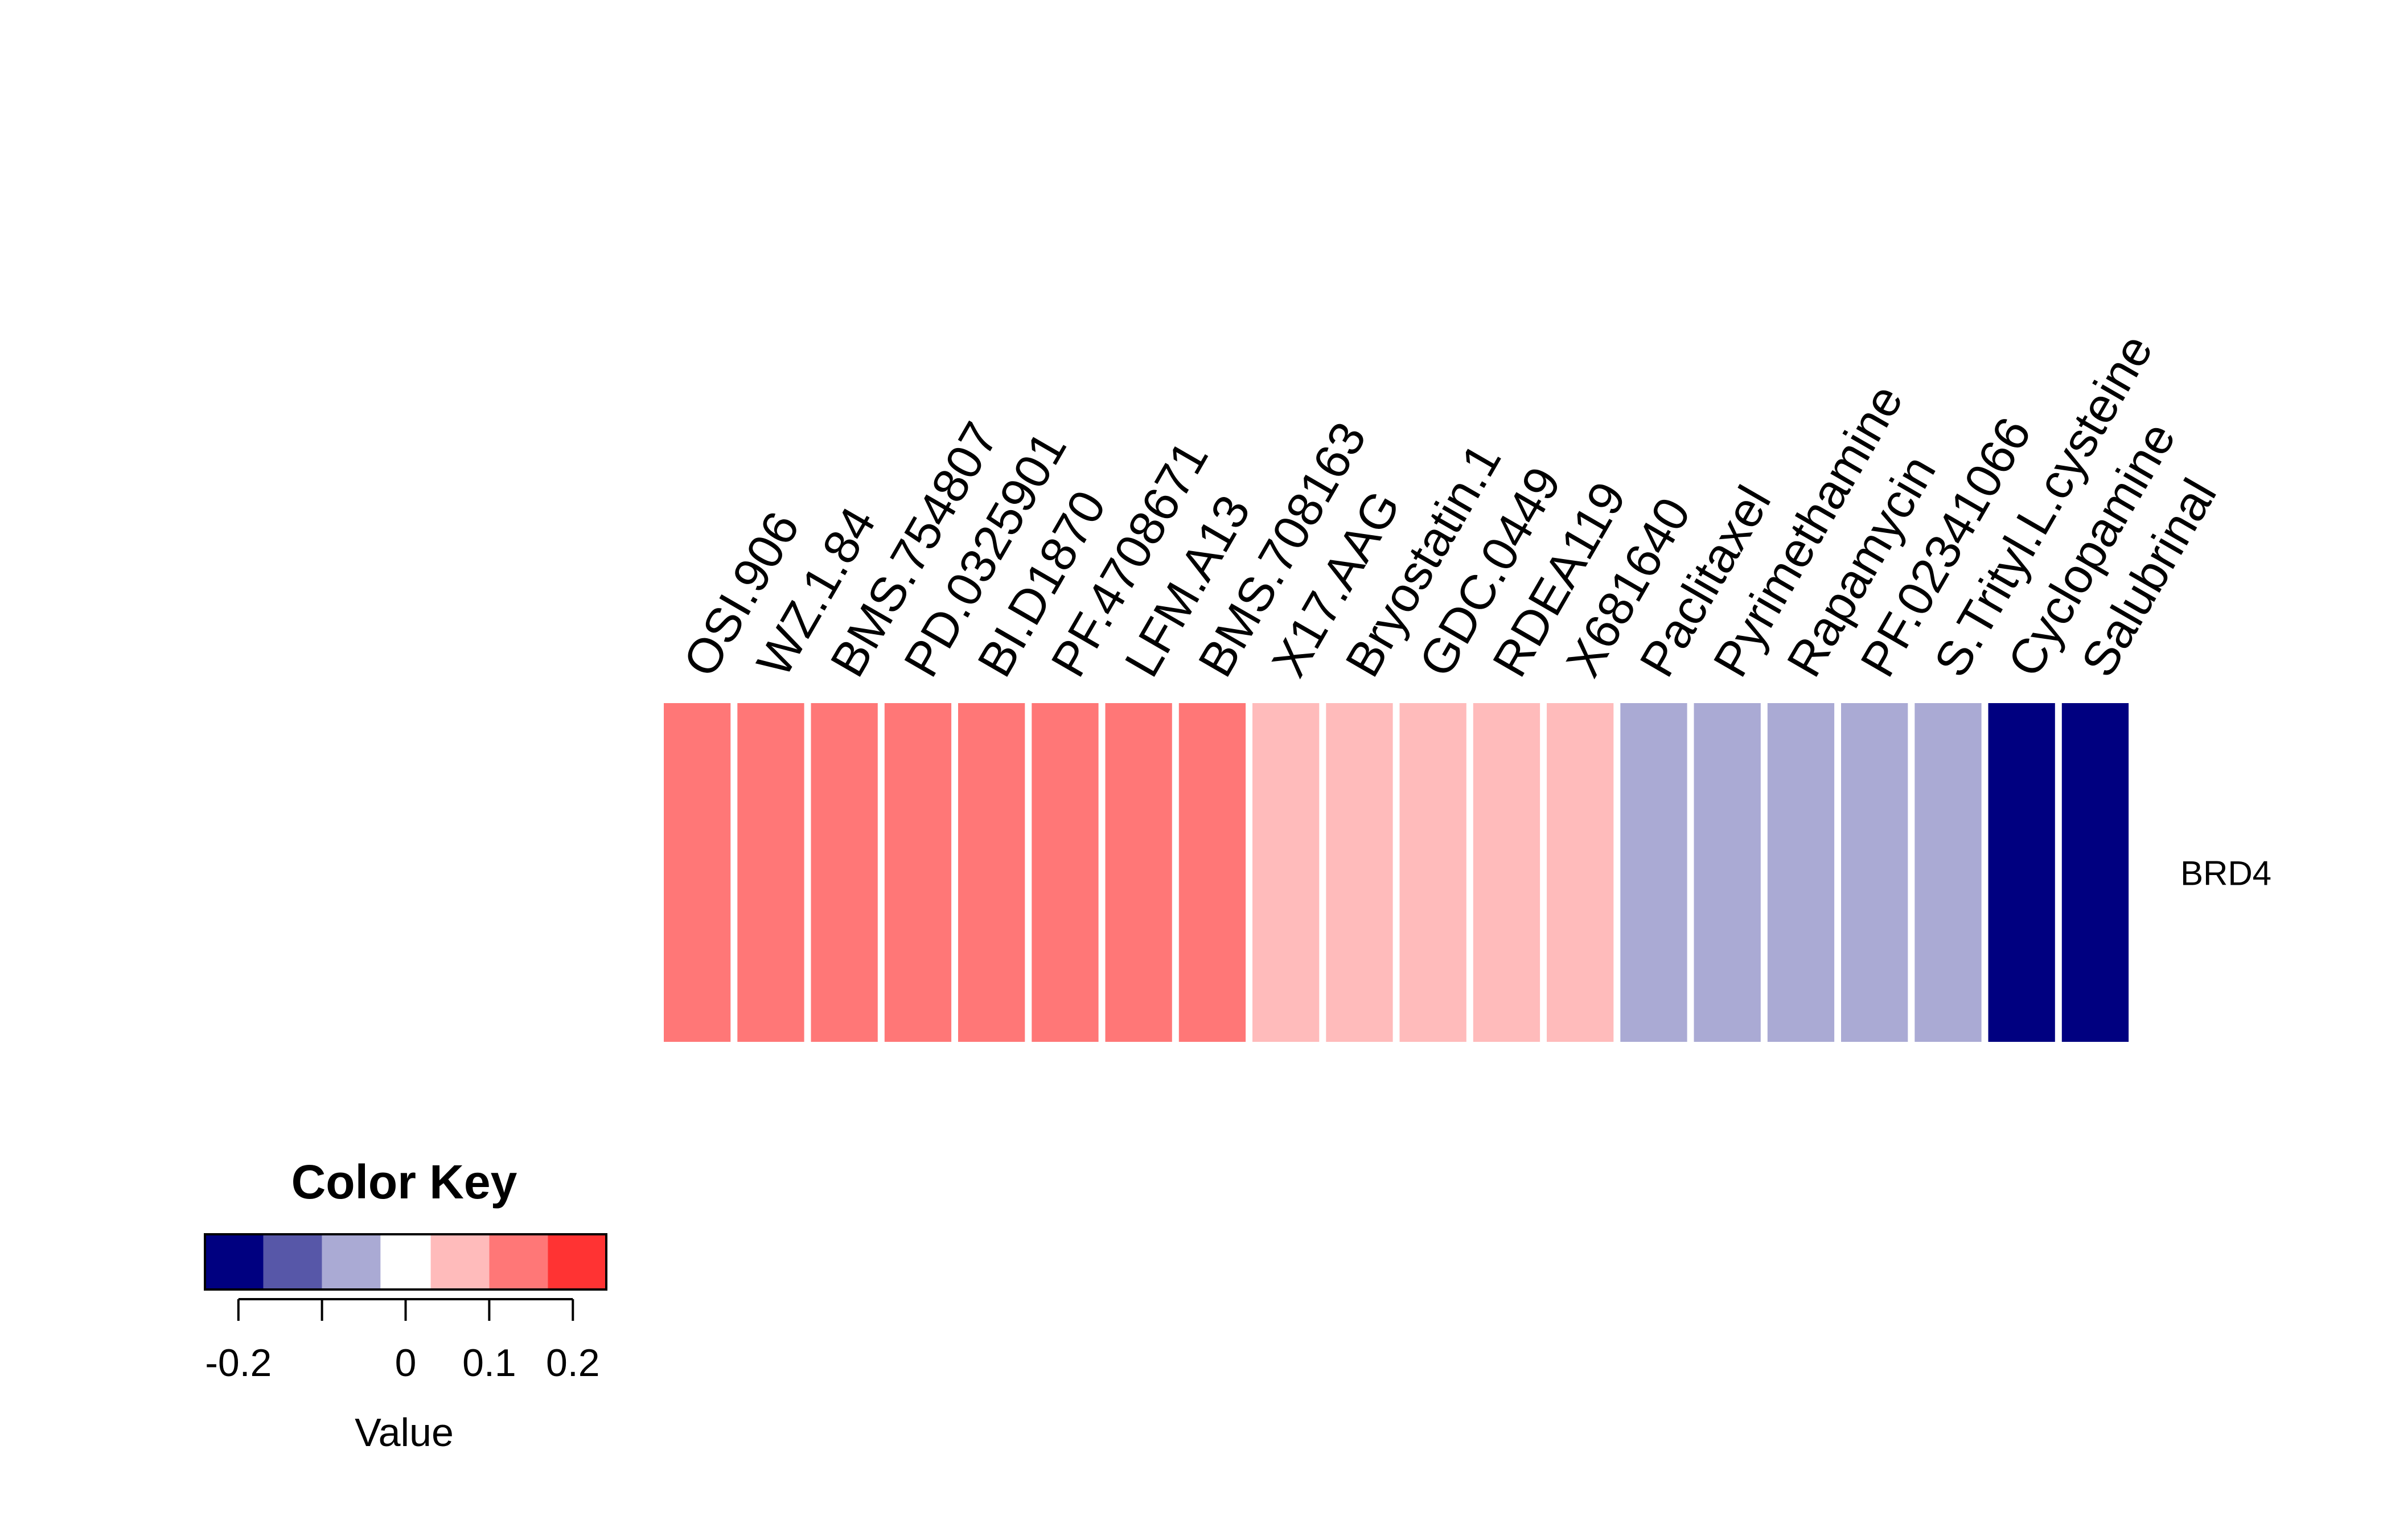 This screenshot has width=2391, height=1540. Describe the element at coordinates (2021, 872) in the screenshot. I see `heatmap-cell-cyclopamine` at that location.